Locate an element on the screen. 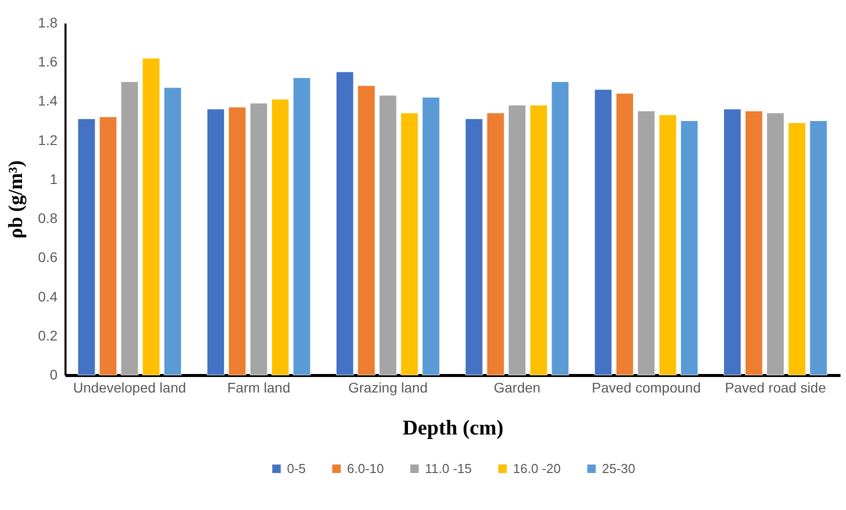 This screenshot has width=846, height=510. legend-label: 6.0-10 is located at coordinates (365, 468).